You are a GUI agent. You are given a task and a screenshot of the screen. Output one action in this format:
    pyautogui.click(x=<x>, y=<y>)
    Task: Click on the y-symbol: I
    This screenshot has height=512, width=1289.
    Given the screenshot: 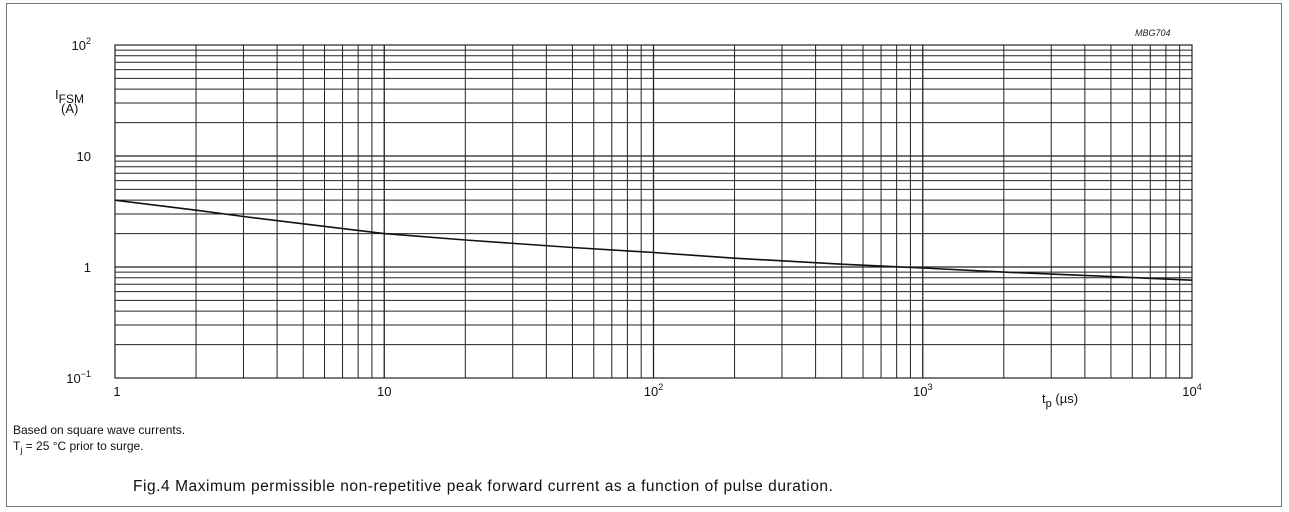 What is the action you would take?
    pyautogui.click(x=57, y=94)
    